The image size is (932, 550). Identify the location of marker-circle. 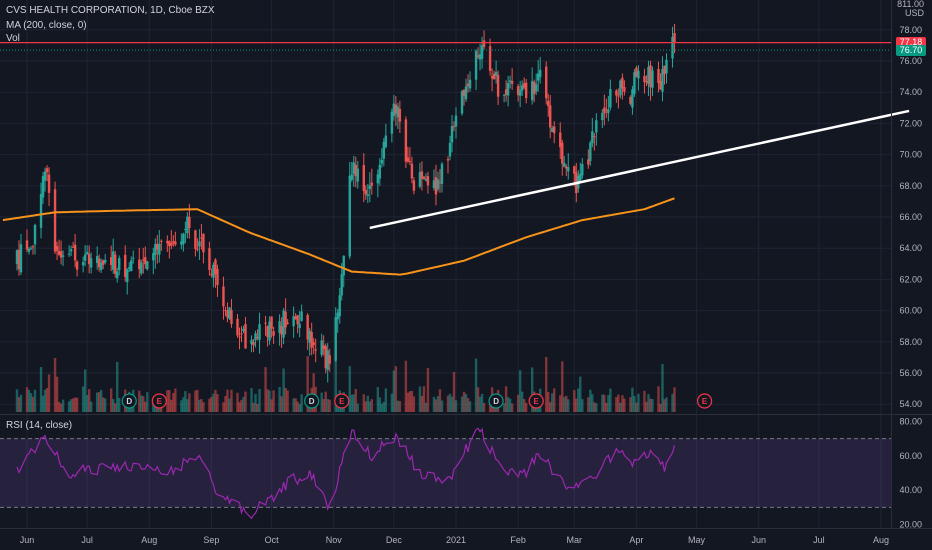
(159, 401).